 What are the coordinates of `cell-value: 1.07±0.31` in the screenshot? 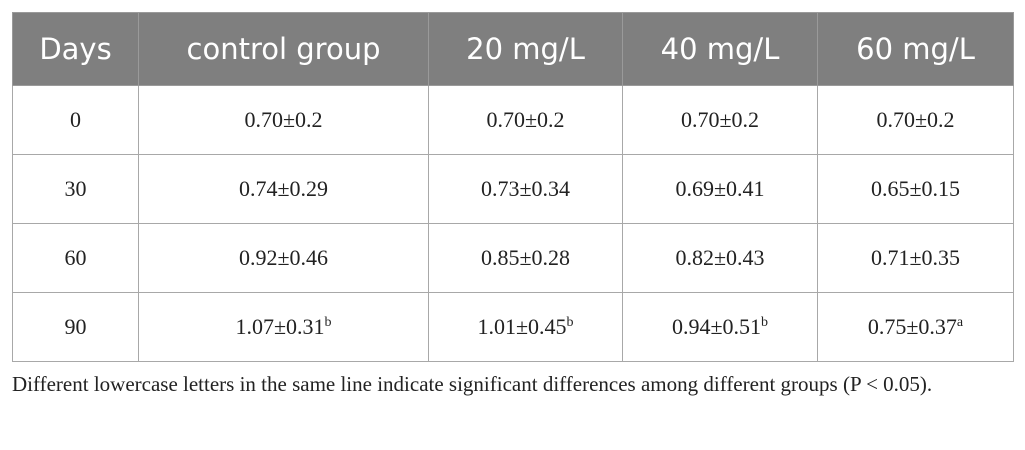 It's located at (280, 326).